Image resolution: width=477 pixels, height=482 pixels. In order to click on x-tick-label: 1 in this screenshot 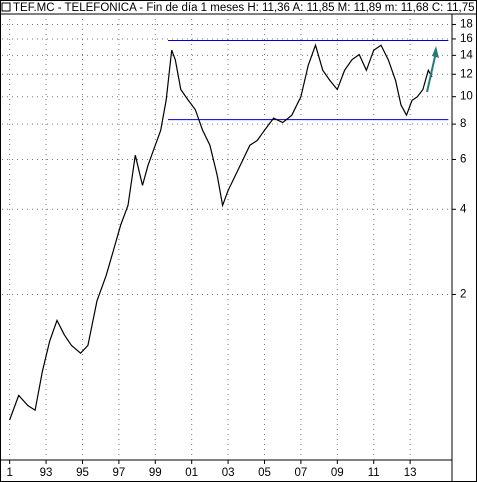, I will do `click(9, 473)`.